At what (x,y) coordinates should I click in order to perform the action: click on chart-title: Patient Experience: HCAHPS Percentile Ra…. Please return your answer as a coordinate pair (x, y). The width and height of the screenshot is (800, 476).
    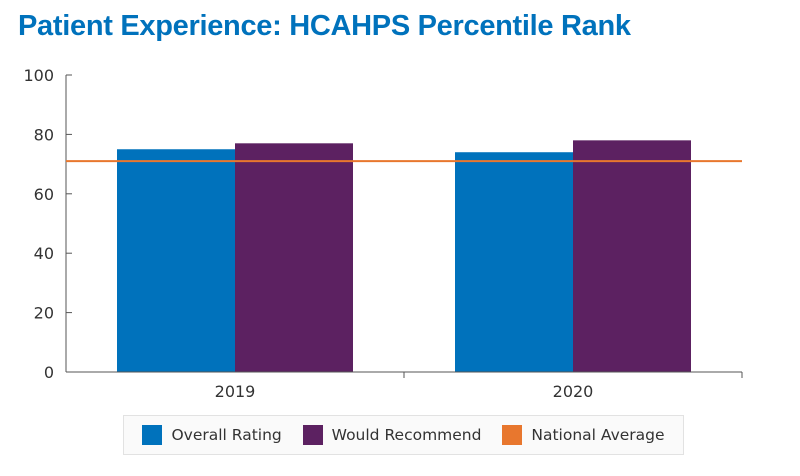
    Looking at the image, I should click on (324, 26).